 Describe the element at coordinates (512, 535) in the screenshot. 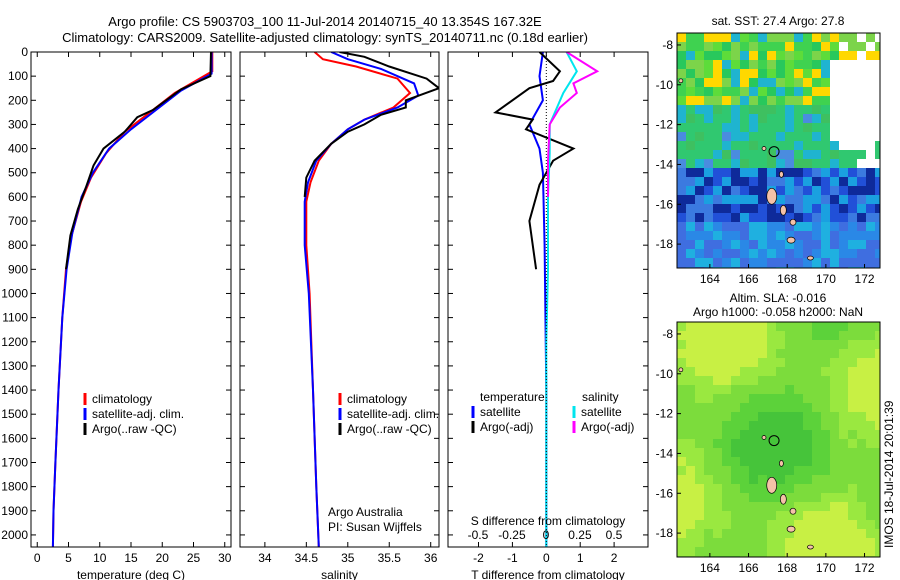

I see `difference-top-tick-label: -0.25` at that location.